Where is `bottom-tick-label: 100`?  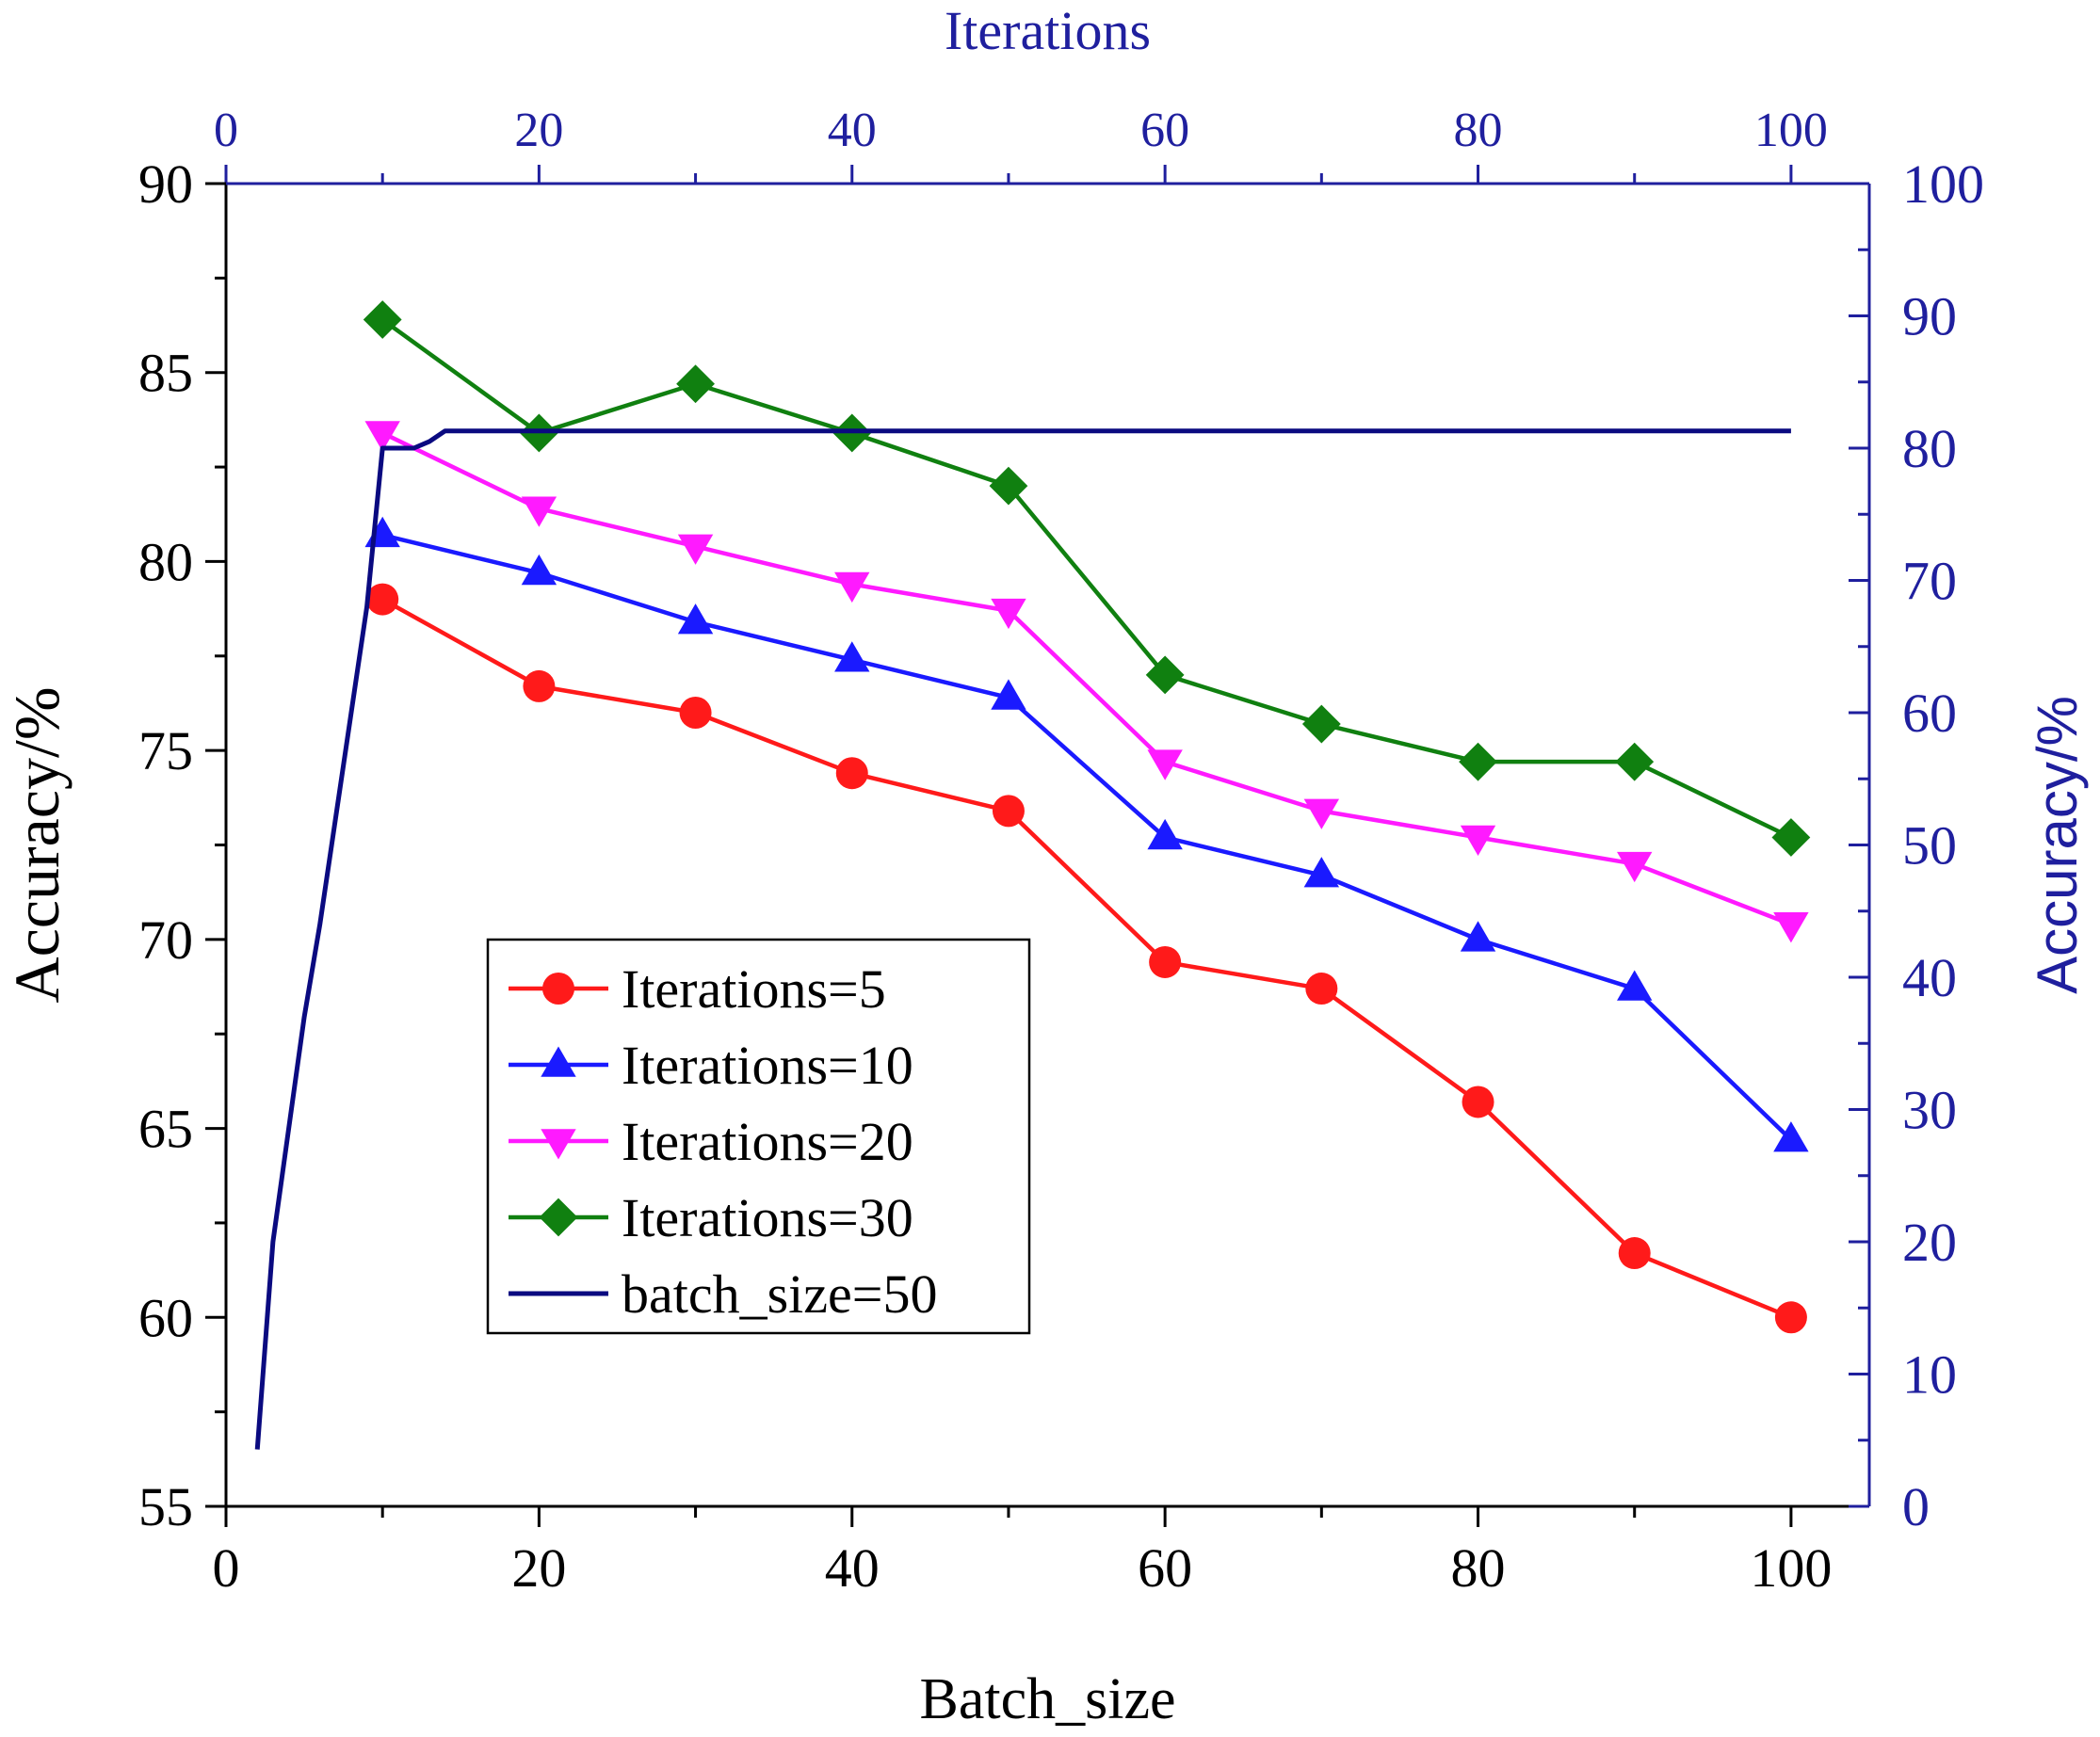
bottom-tick-label: 100 is located at coordinates (1791, 1568).